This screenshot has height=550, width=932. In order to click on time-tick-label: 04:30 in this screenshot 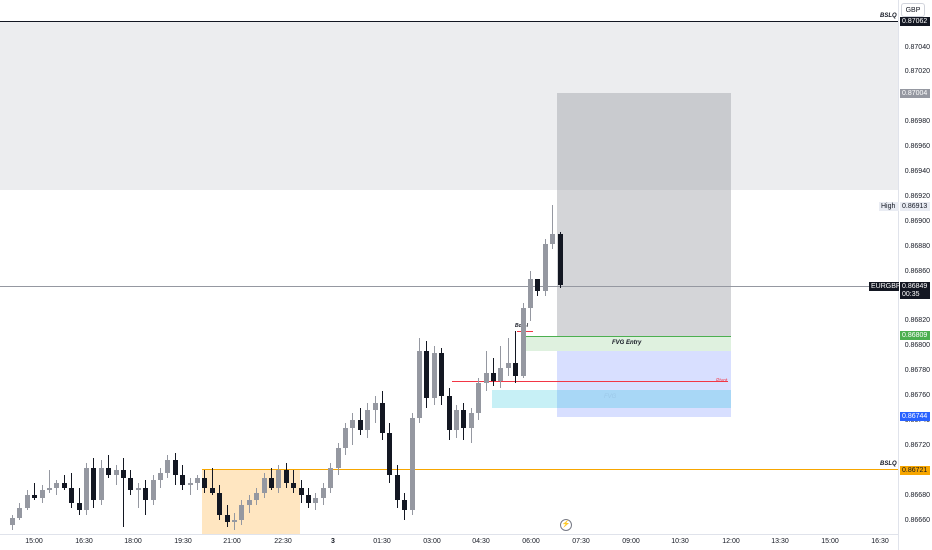, I will do `click(481, 541)`.